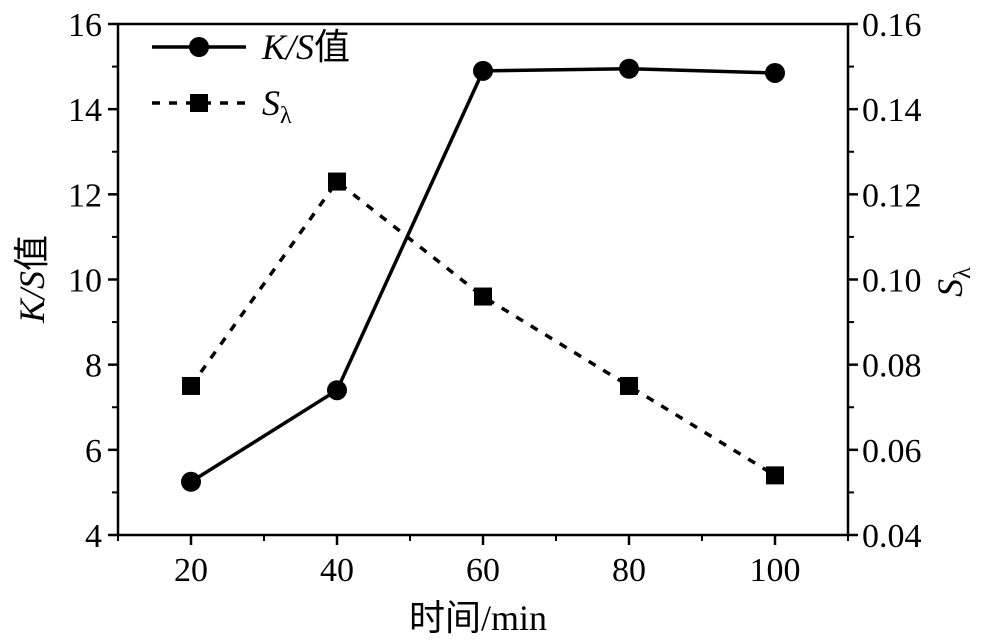 This screenshot has height=644, width=1000. I want to click on legend-2-marker, so click(199, 103).